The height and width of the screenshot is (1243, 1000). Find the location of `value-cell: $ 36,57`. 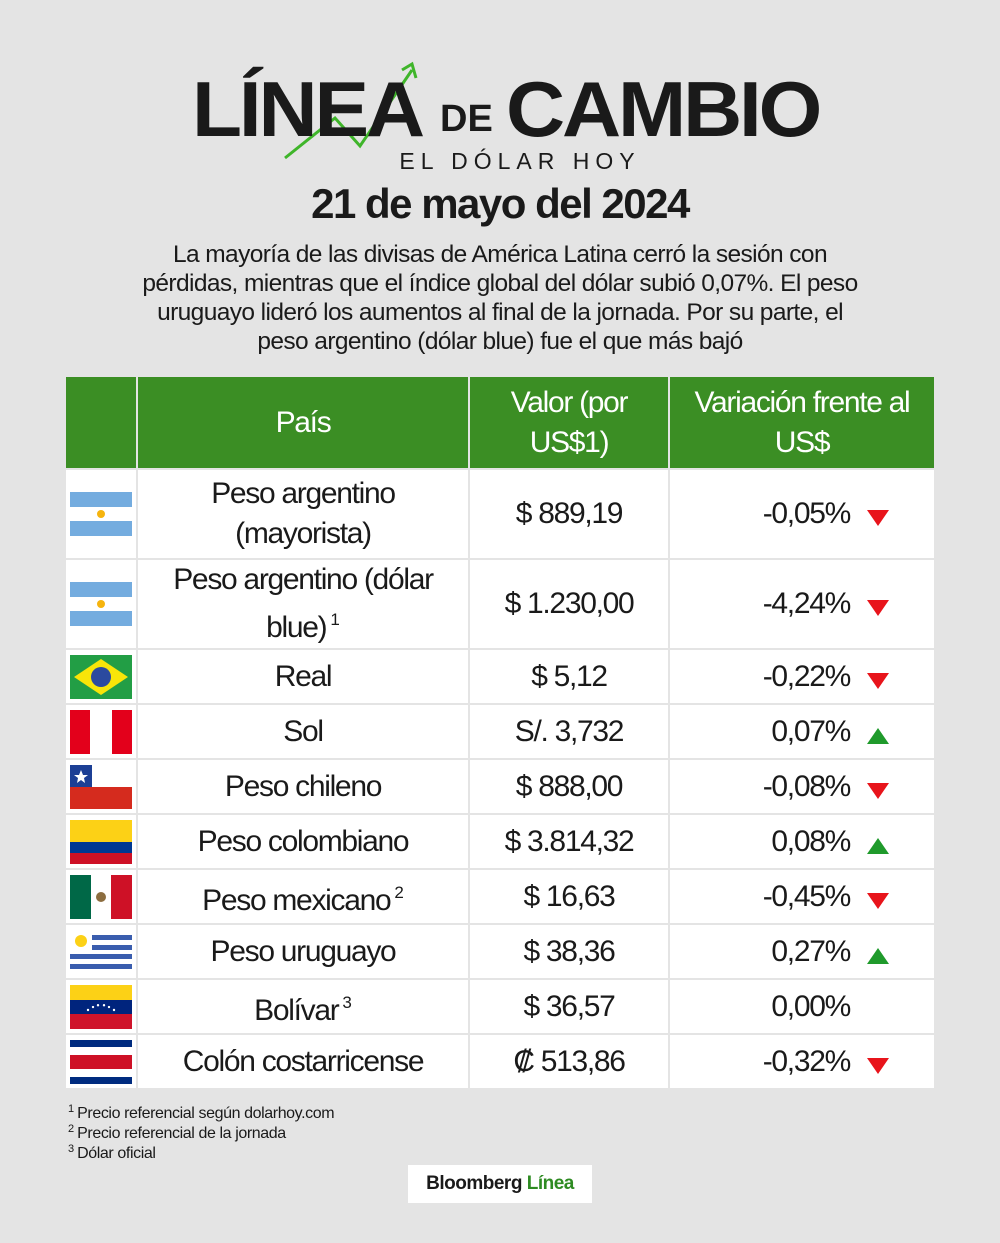

value-cell: $ 36,57 is located at coordinates (569, 1006).